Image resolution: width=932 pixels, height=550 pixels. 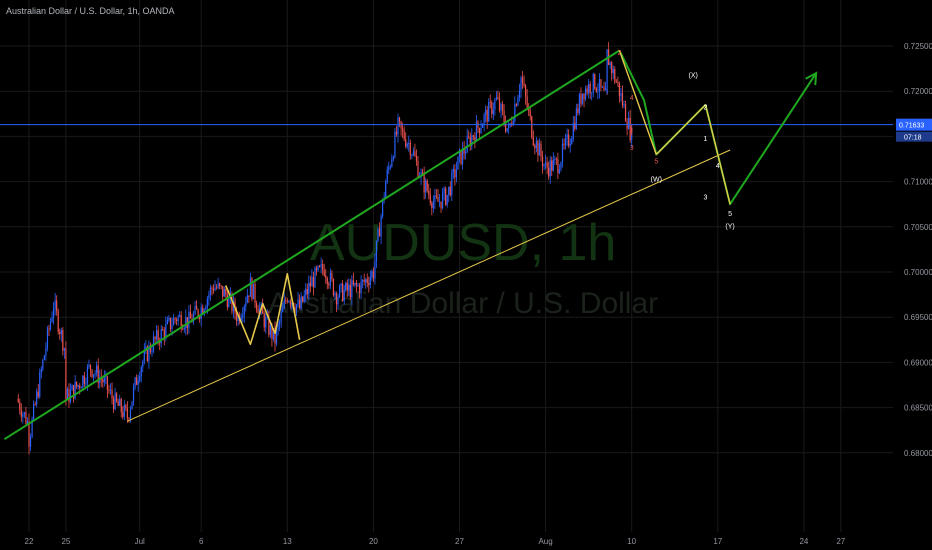 I want to click on yellow-zigzag, so click(x=263, y=309).